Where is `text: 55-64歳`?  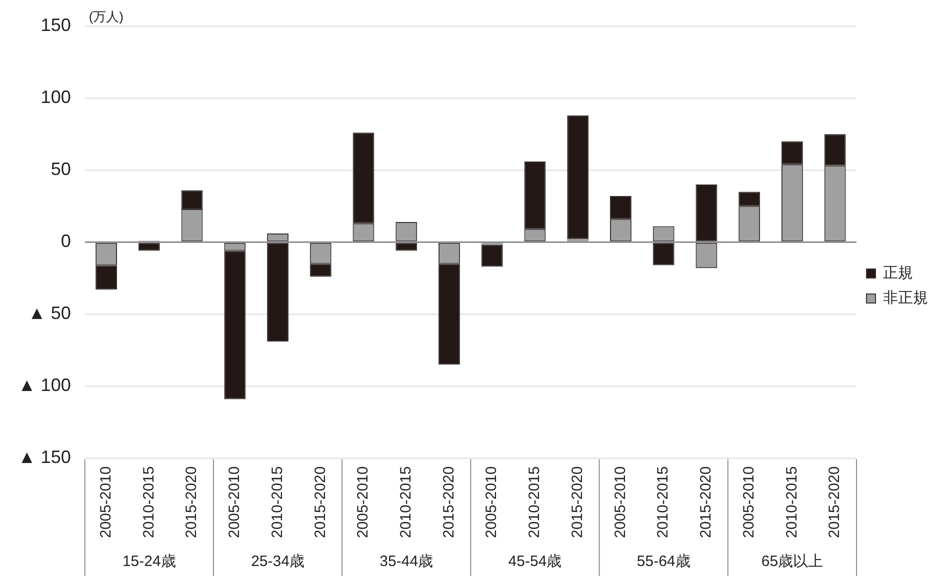 text: 55-64歳 is located at coordinates (663, 561).